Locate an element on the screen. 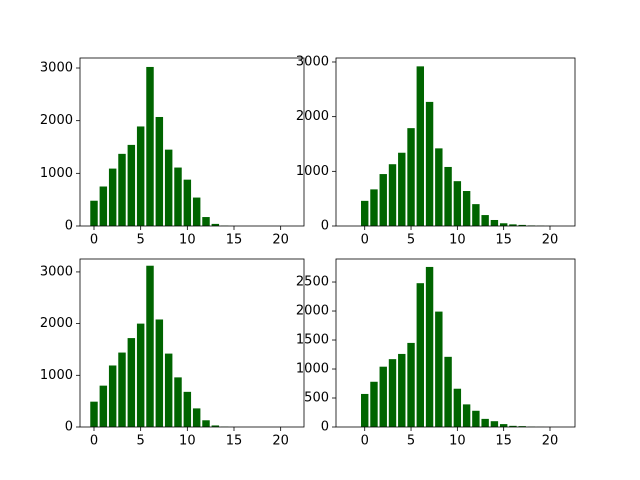  y-tick-label: 2500 is located at coordinates (312, 282).